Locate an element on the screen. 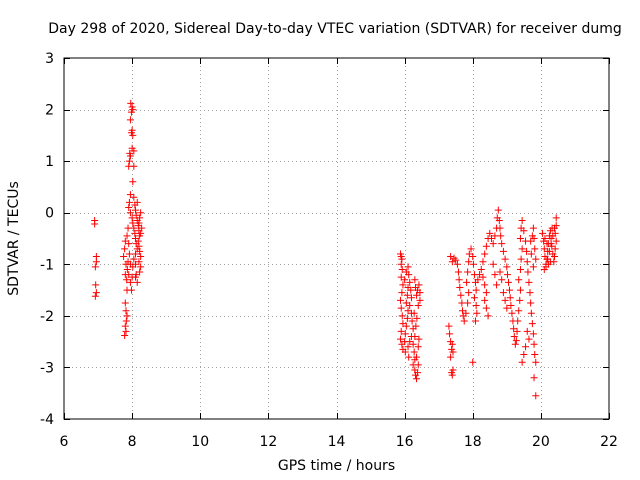 The width and height of the screenshot is (640, 480). y-tick-label: 0 is located at coordinates (49, 214).